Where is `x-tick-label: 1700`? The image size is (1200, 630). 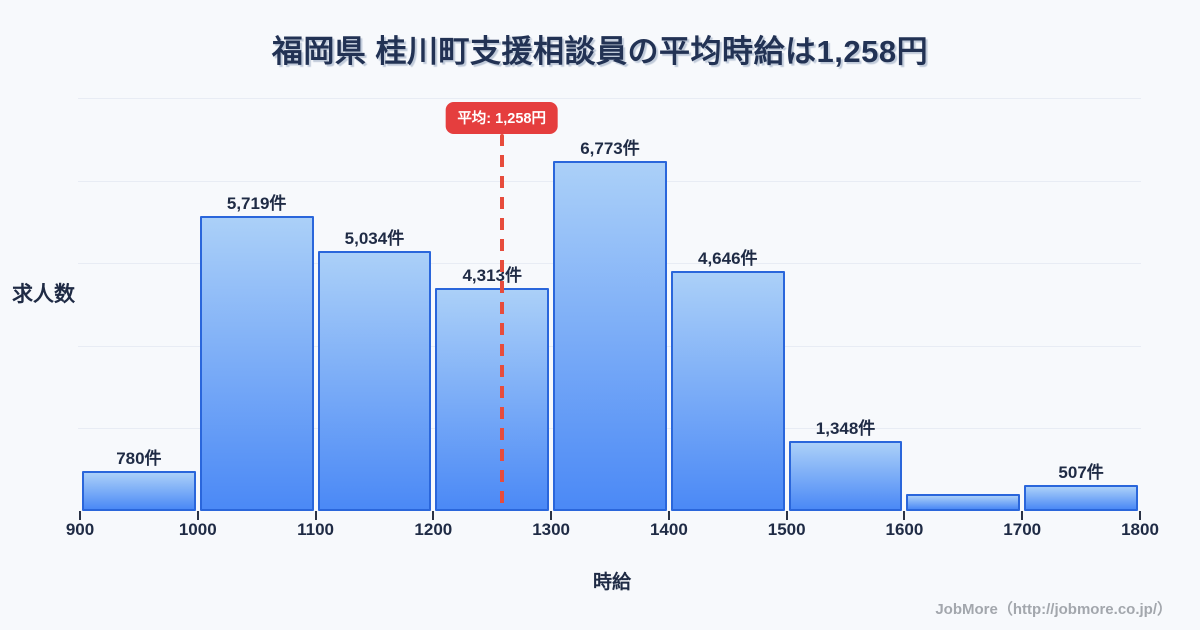 x-tick-label: 1700 is located at coordinates (1022, 529).